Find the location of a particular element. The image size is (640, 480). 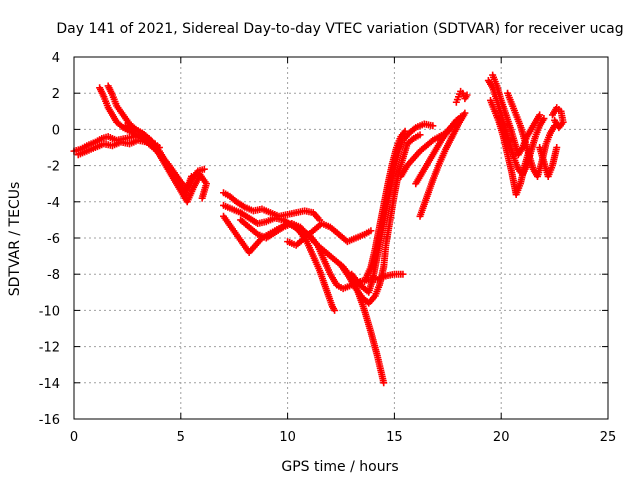

y-tick-label: -2 is located at coordinates (53, 167).